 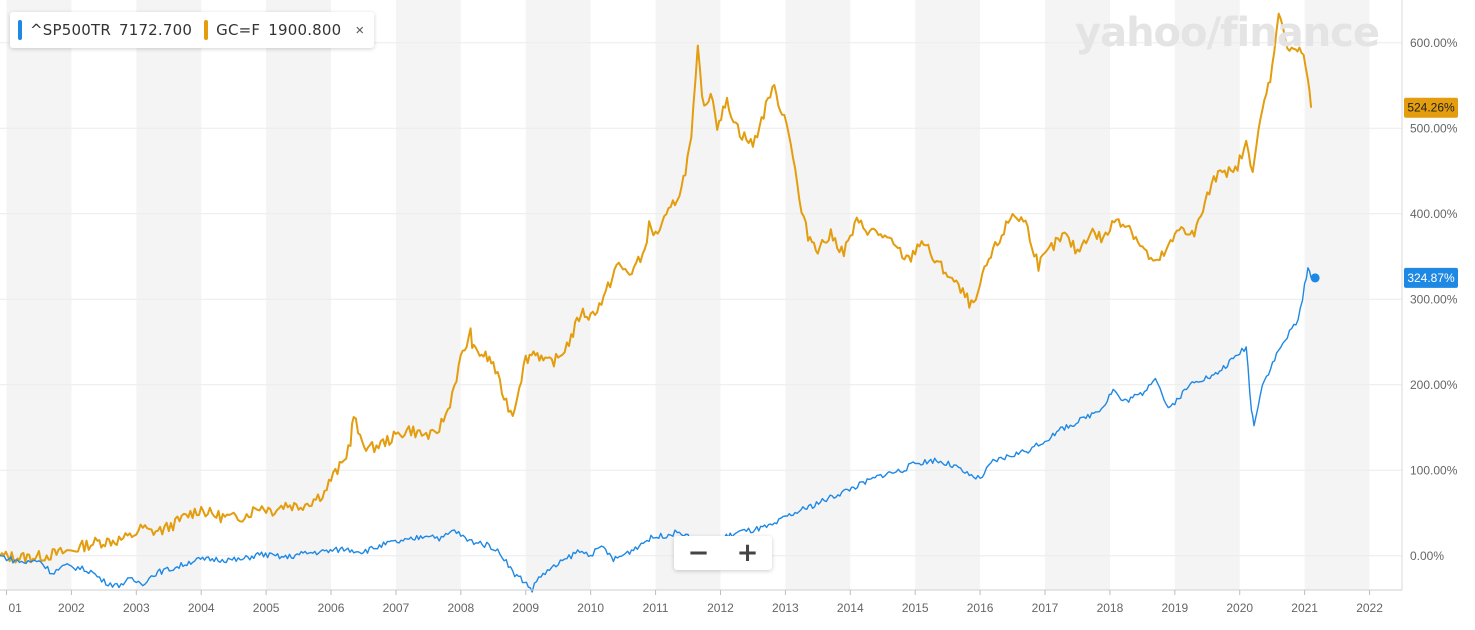 I want to click on zoom-out-button: −, so click(x=698, y=553).